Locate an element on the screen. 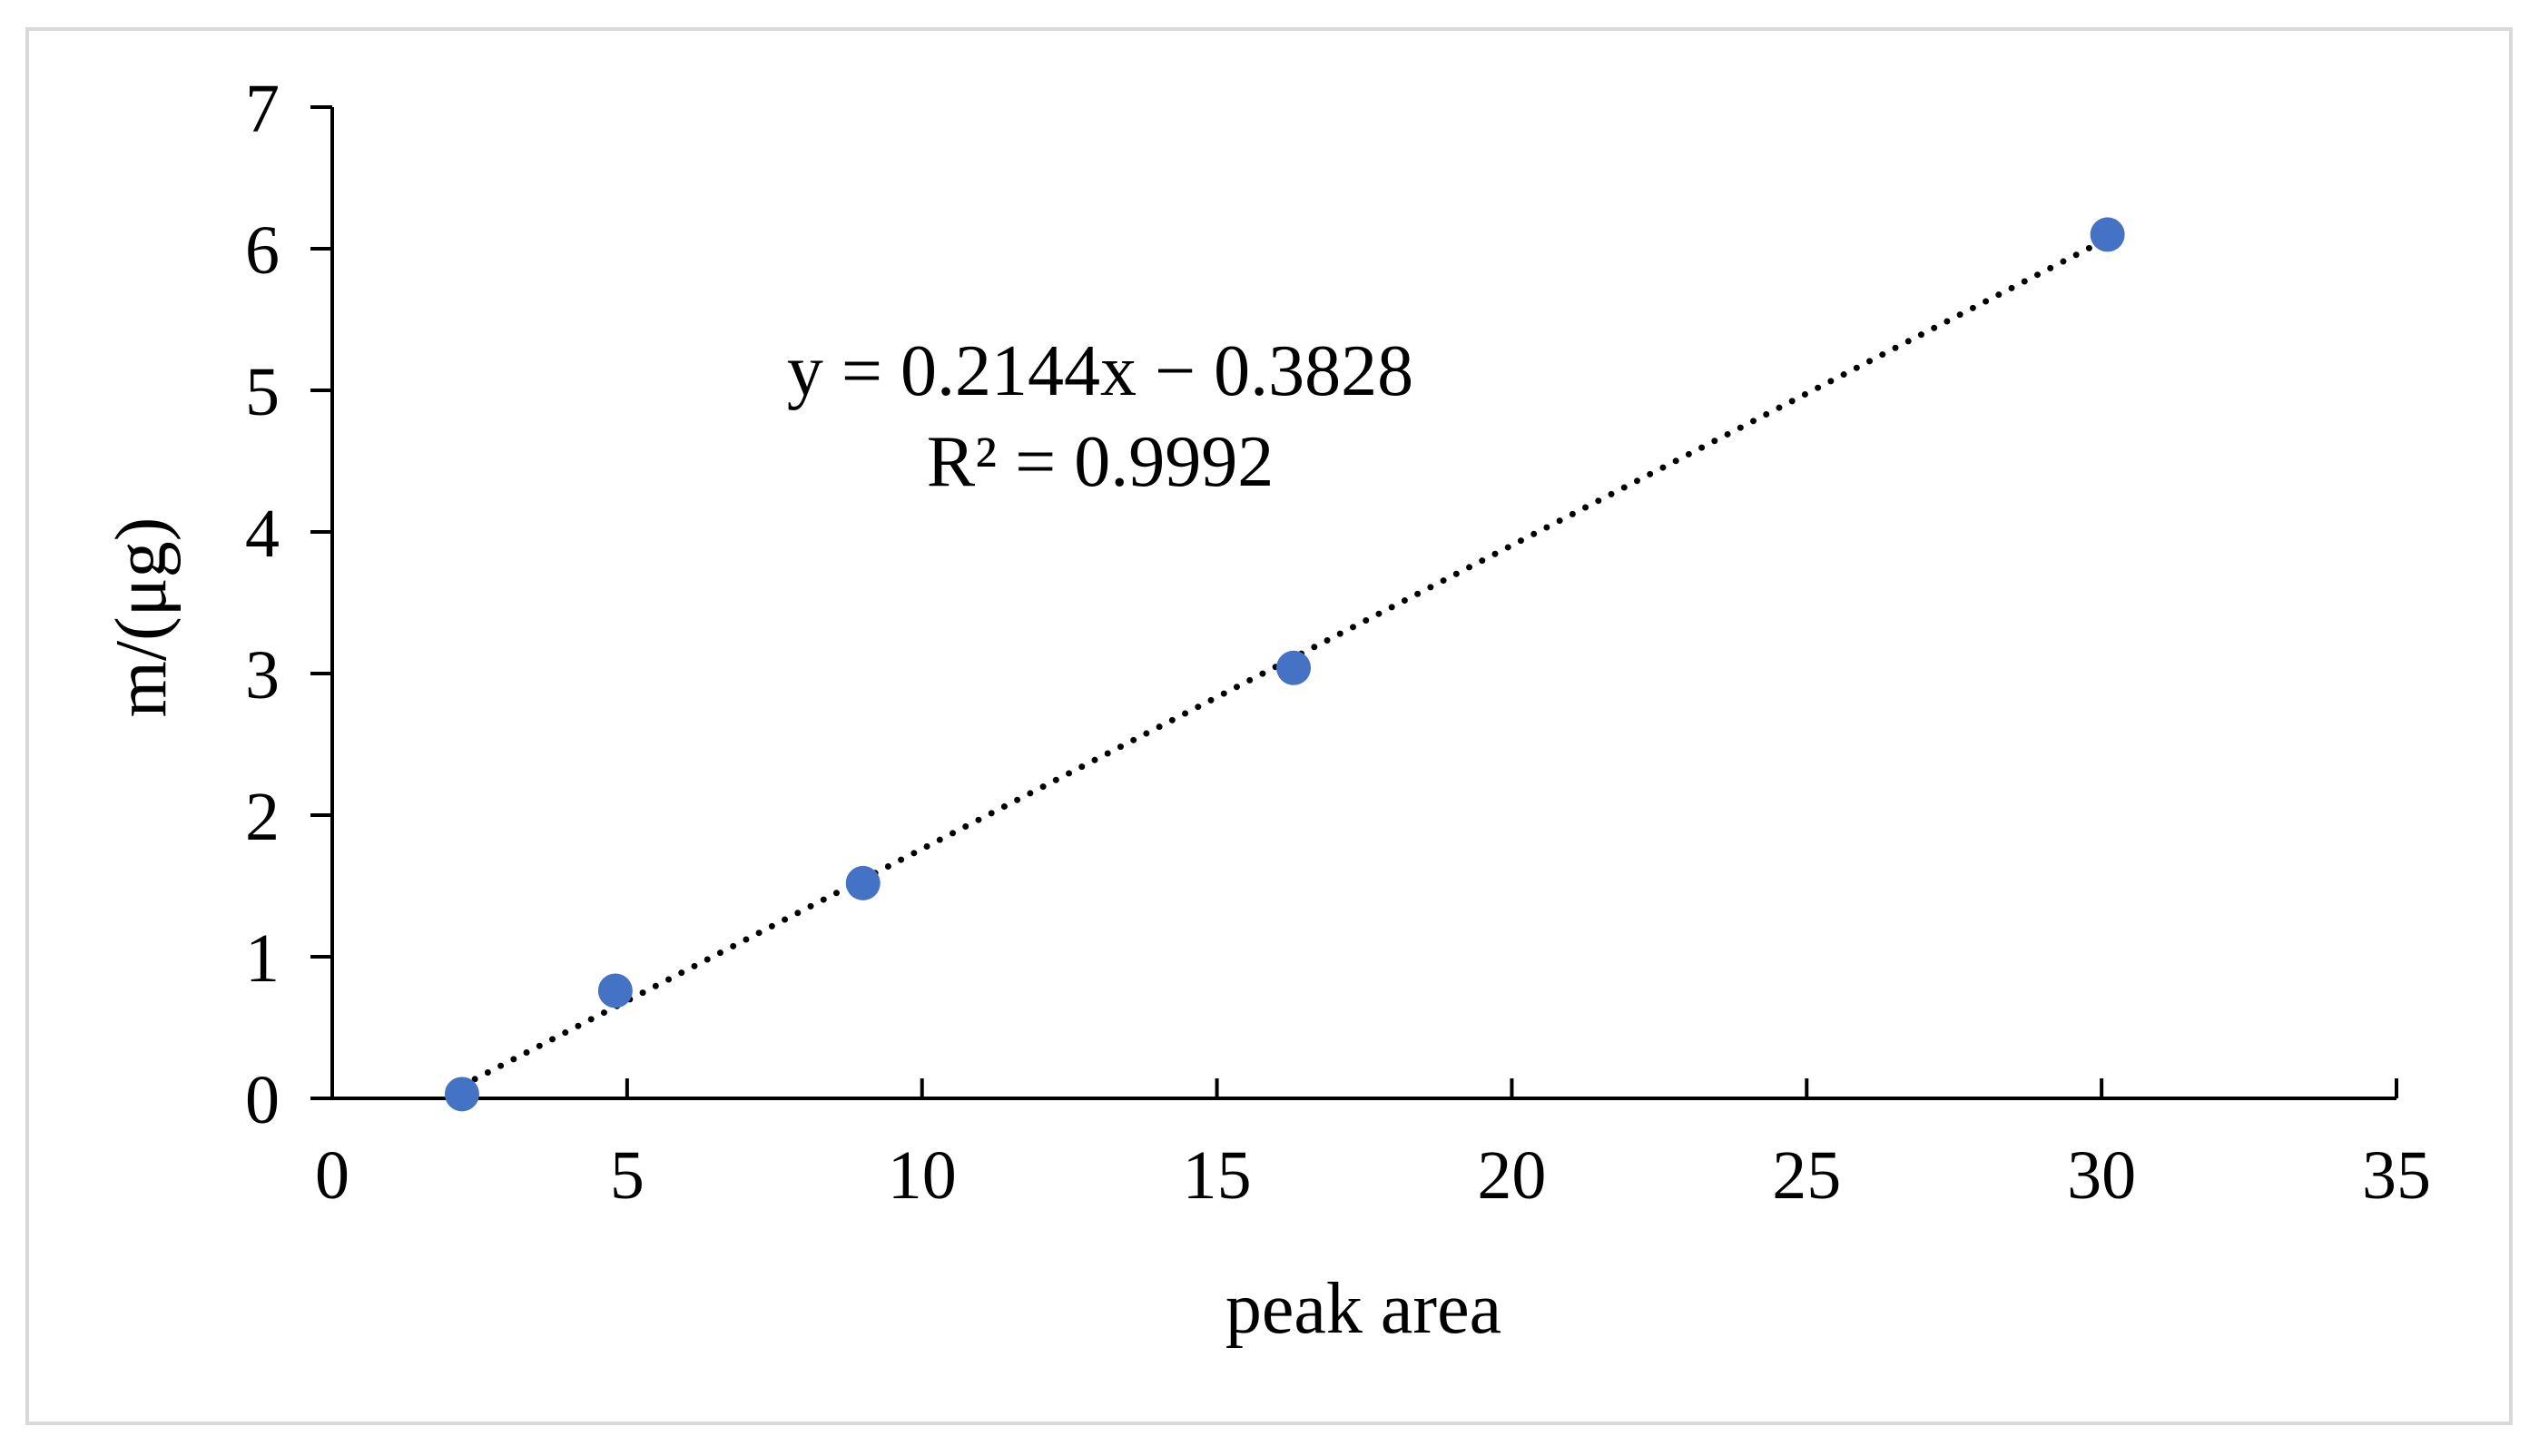 The image size is (2539, 1456). y-tick-label: 5 is located at coordinates (262, 392).